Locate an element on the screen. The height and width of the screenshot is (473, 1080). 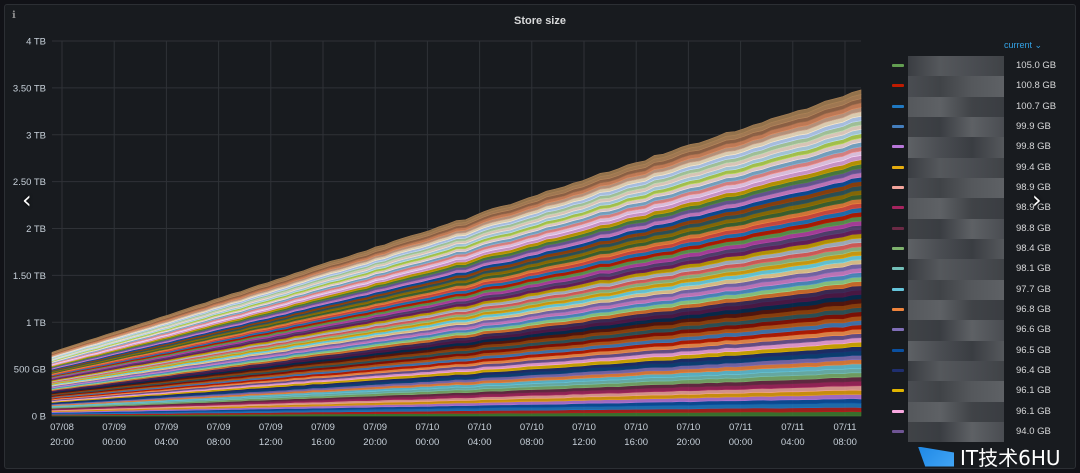
legend-current-value: 96.5 GB is located at coordinates (1033, 350).